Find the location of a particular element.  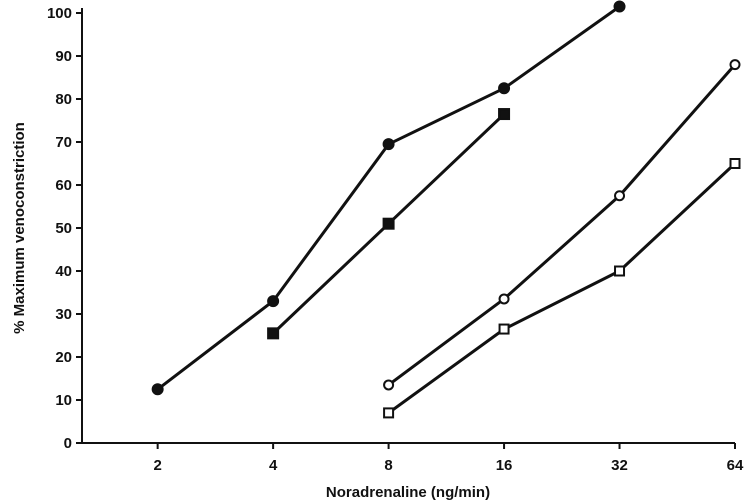

y-axis-title: % Maximum venoconstriction is located at coordinates (19, 228).